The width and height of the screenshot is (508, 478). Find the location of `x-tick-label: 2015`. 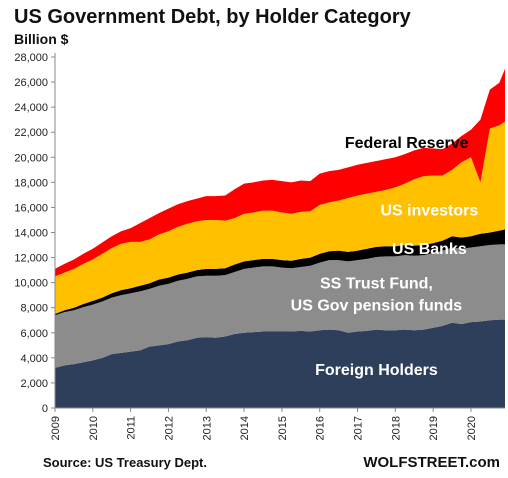

x-tick-label: 2015 is located at coordinates (283, 428).